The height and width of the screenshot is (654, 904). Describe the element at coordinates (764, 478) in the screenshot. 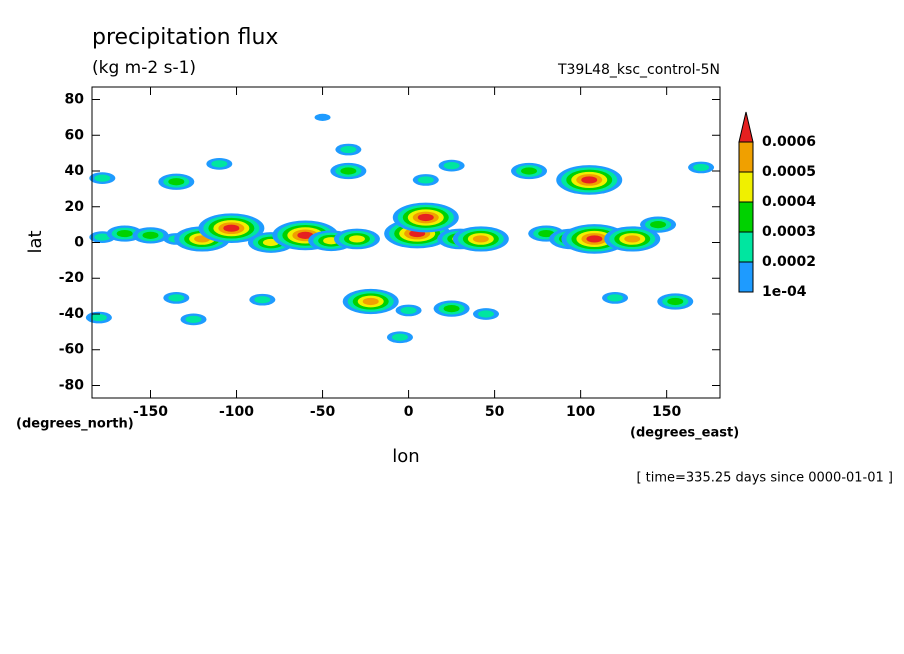

I see `time-note: [ time=335.25 days since 0000-01-01 ]` at that location.